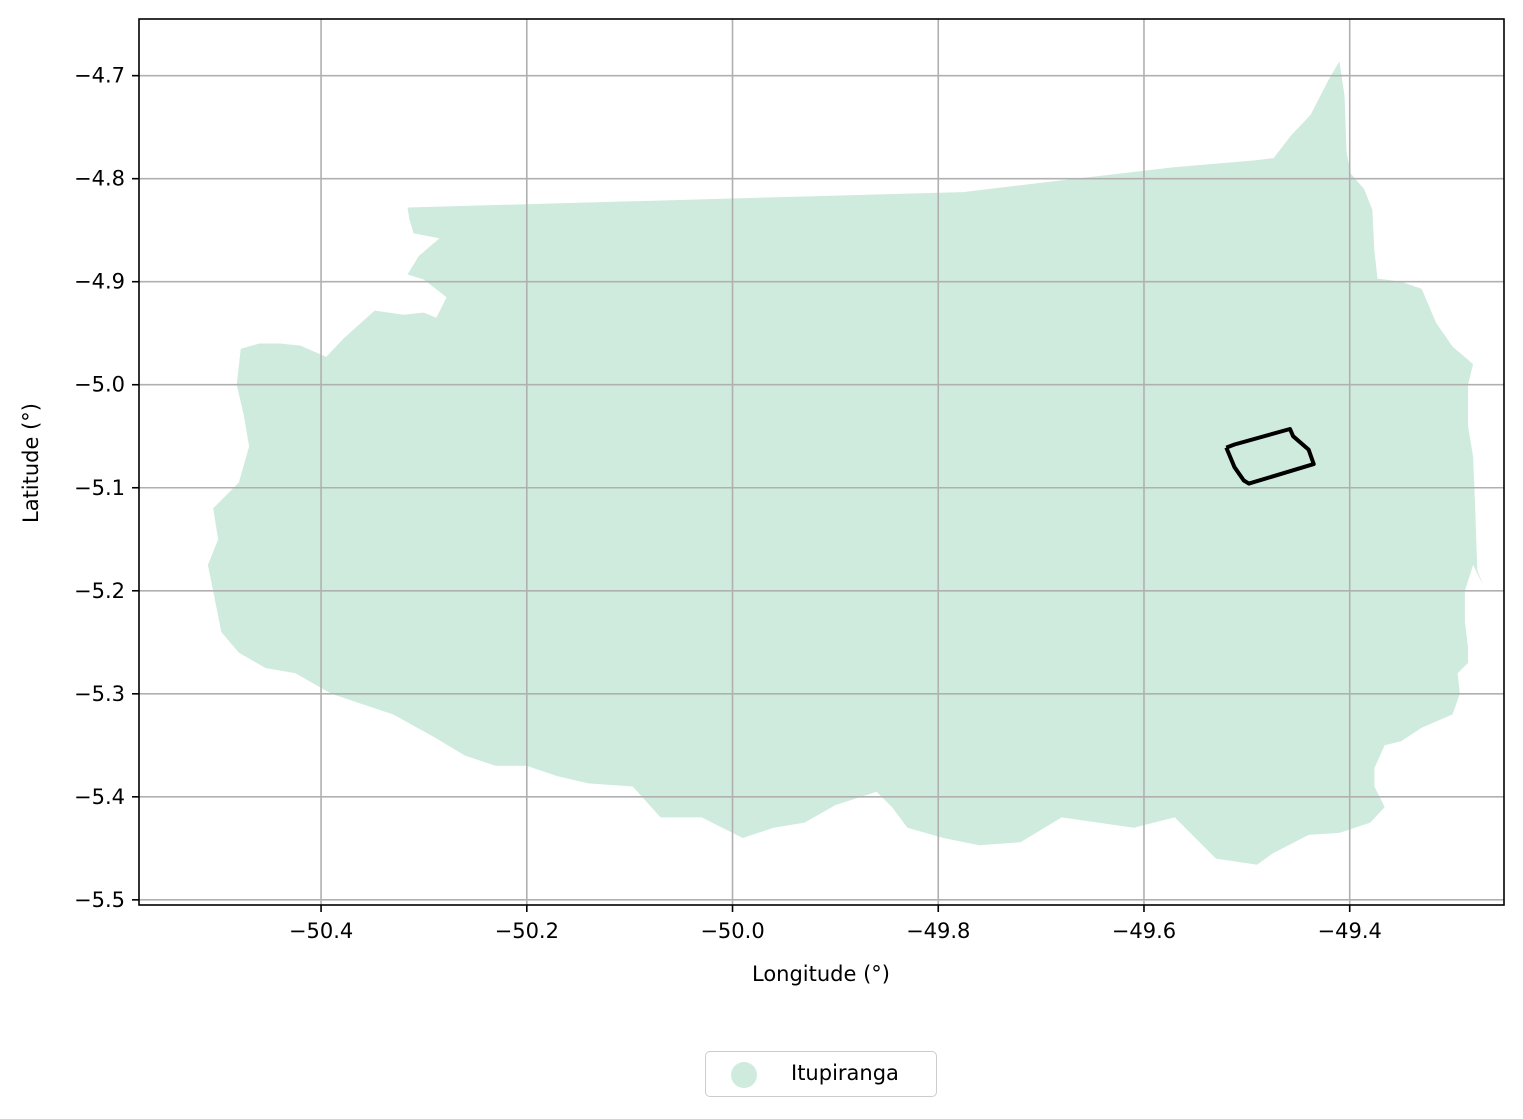 The image size is (1523, 1119). Describe the element at coordinates (938, 931) in the screenshot. I see `x-tick-label: −49.8` at that location.